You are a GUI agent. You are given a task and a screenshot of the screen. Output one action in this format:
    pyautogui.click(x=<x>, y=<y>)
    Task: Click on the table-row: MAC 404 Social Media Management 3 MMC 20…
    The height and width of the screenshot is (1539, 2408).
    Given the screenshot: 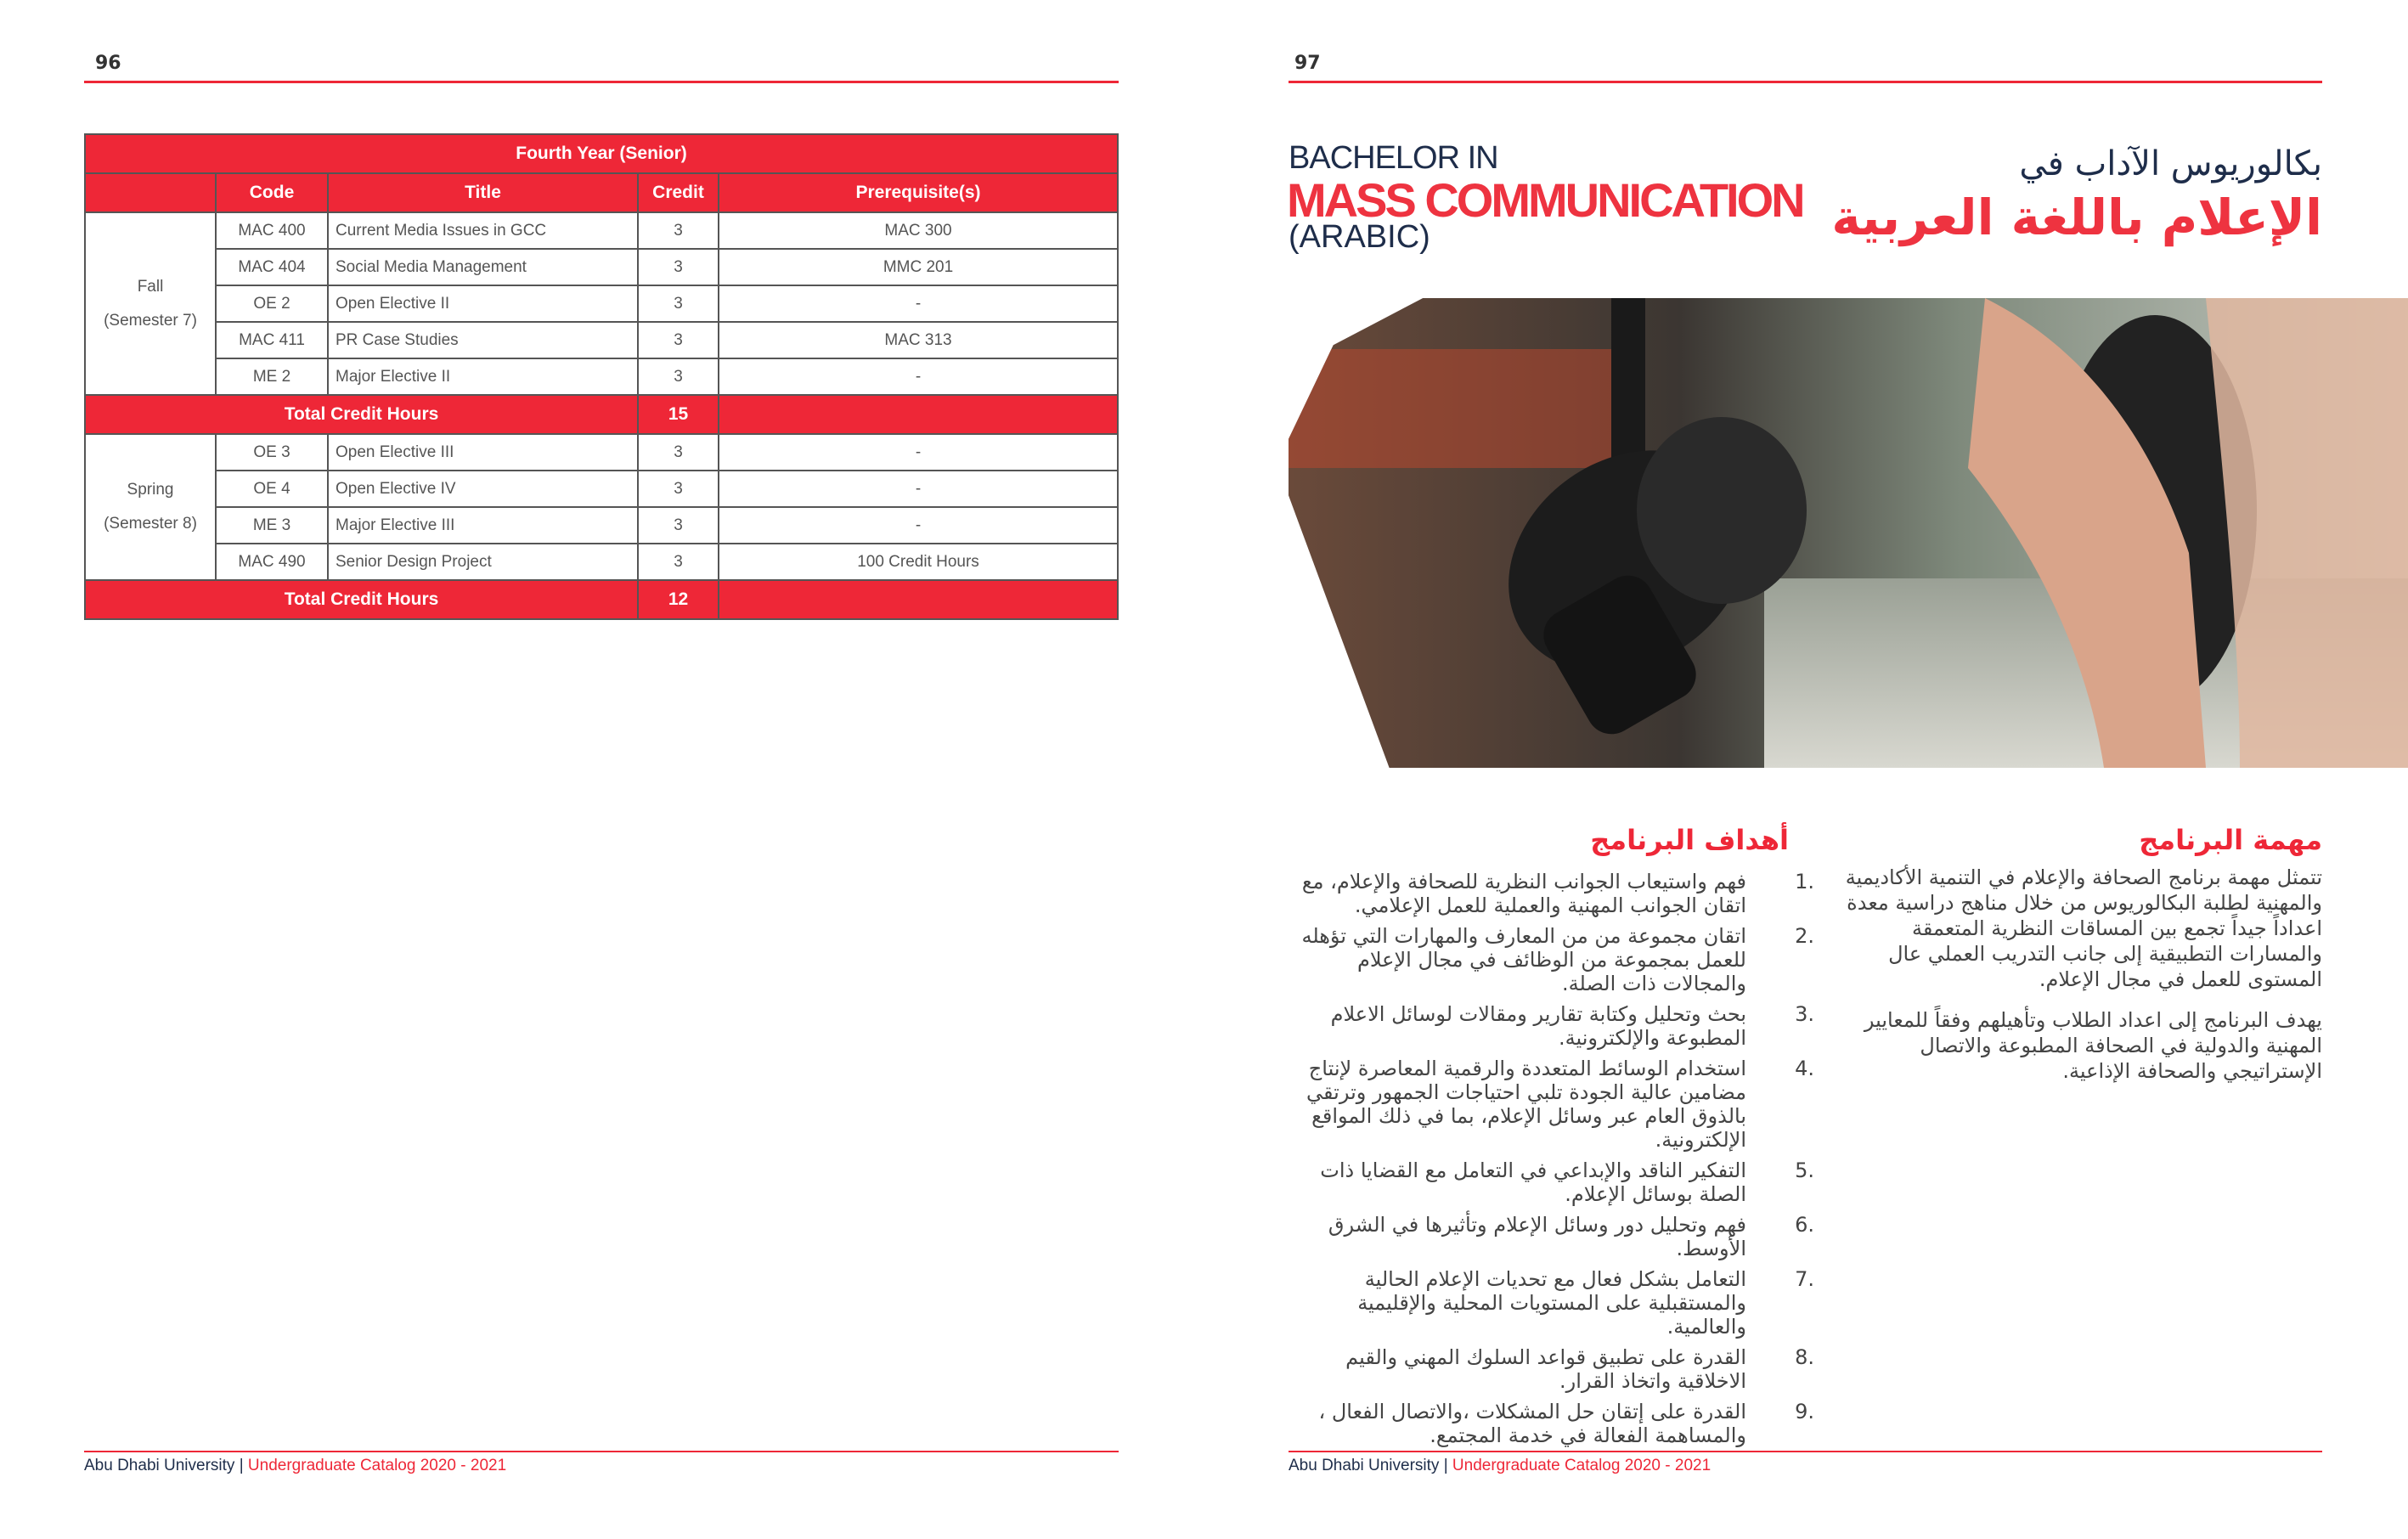 What is the action you would take?
    pyautogui.click(x=602, y=267)
    